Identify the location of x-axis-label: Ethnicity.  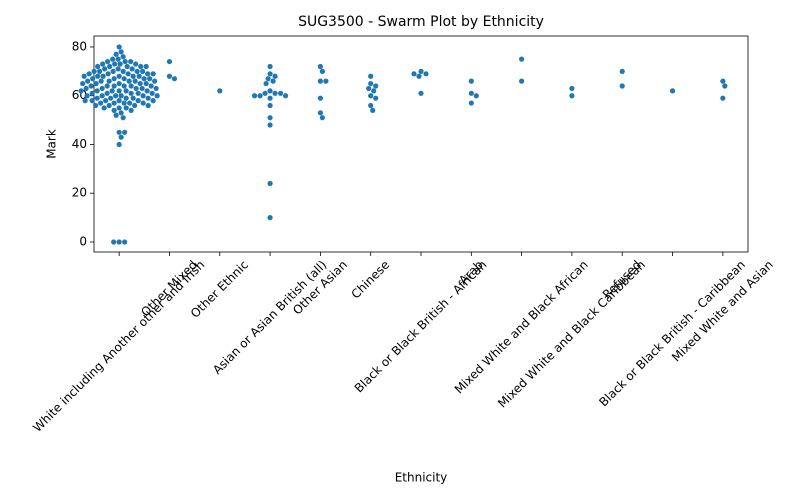
(421, 478).